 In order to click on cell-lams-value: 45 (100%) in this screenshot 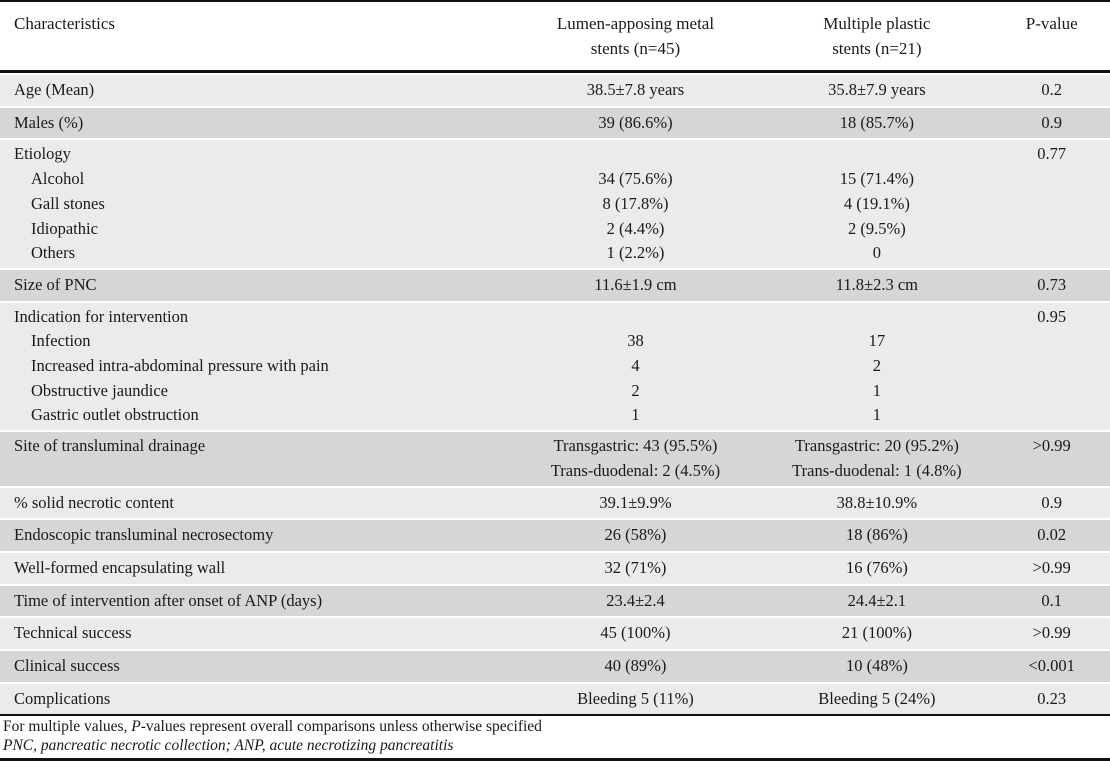, I will do `click(636, 633)`.